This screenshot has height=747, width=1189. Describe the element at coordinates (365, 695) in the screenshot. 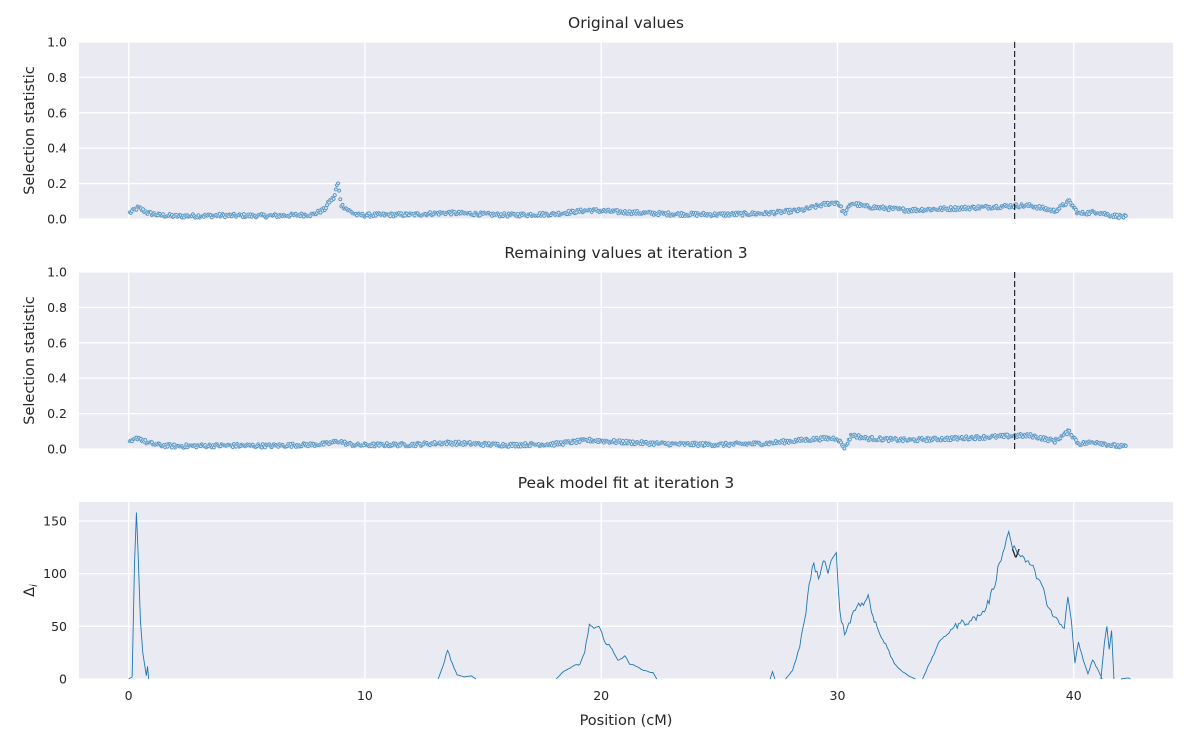

I see `x-tick-label: 10` at that location.